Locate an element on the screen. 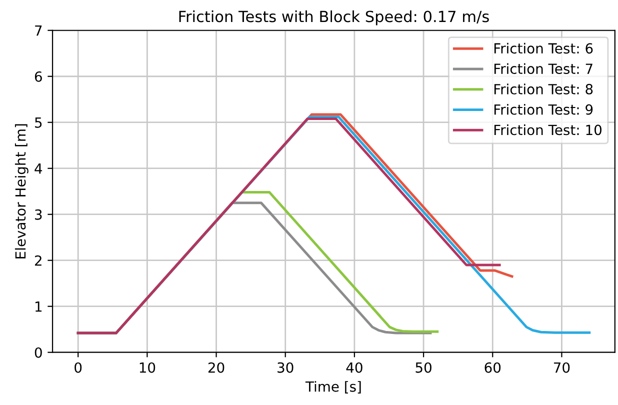 The image size is (618, 405). y-tick-label: 4 is located at coordinates (38, 169).